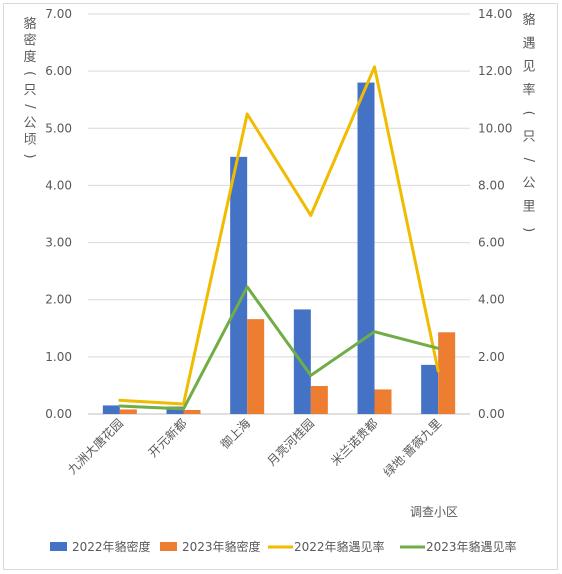 This screenshot has height=574, width=562. Describe the element at coordinates (279, 348) in the screenshot. I see `line-2023年貉遇见率` at that location.